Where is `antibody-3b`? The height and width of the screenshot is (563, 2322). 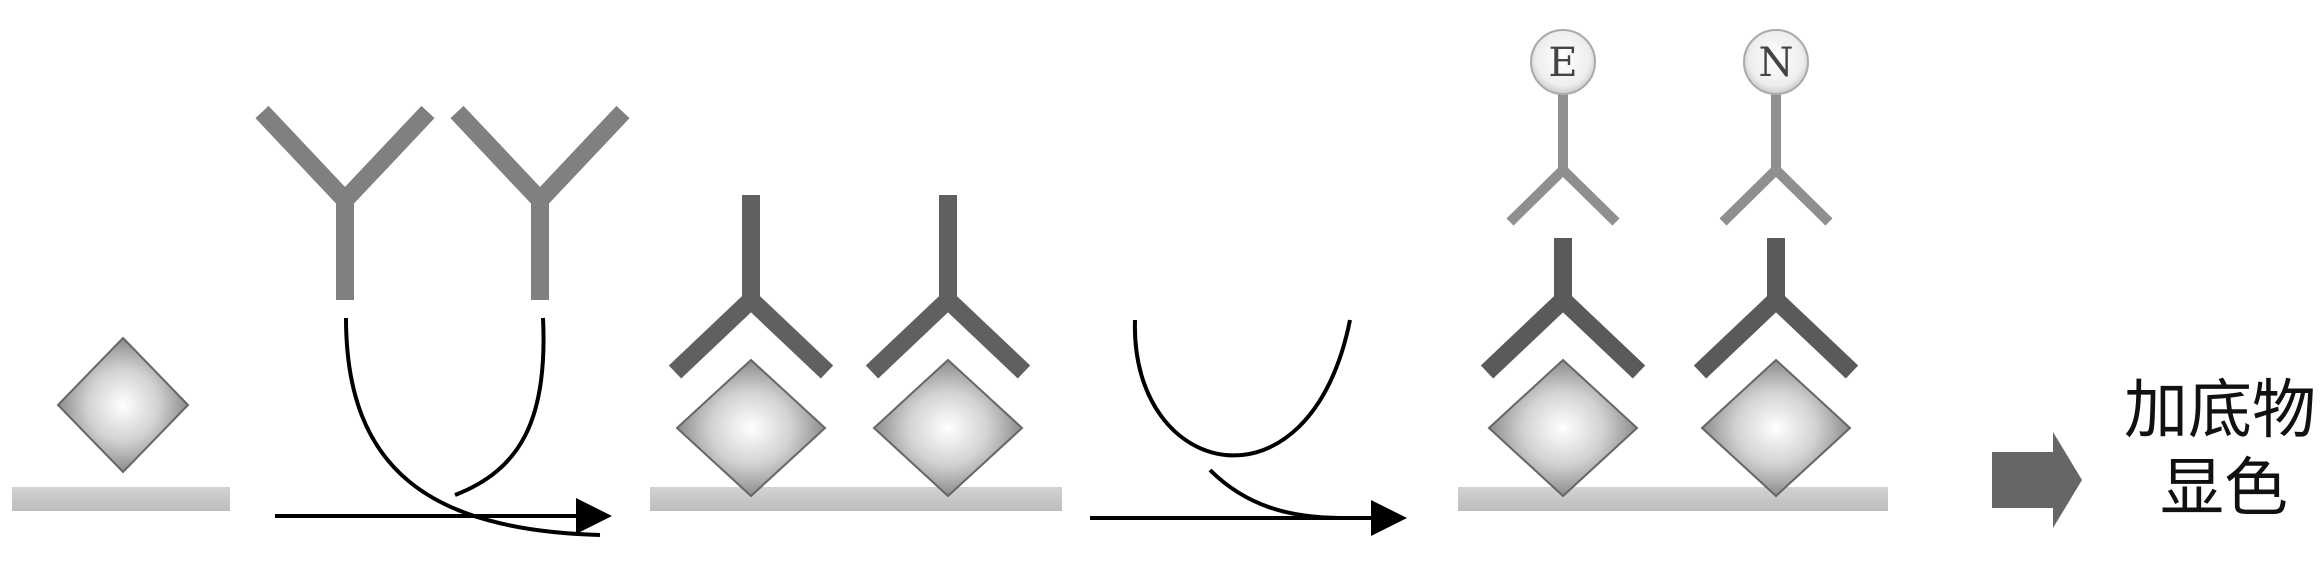 antibody-3b is located at coordinates (1776, 308).